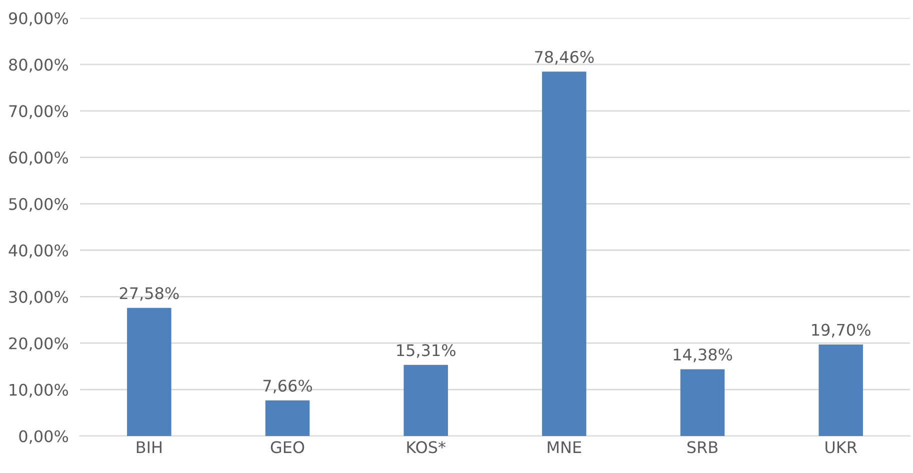 This screenshot has height=473, width=913. I want to click on y-tick-label: 60,00%, so click(38, 159).